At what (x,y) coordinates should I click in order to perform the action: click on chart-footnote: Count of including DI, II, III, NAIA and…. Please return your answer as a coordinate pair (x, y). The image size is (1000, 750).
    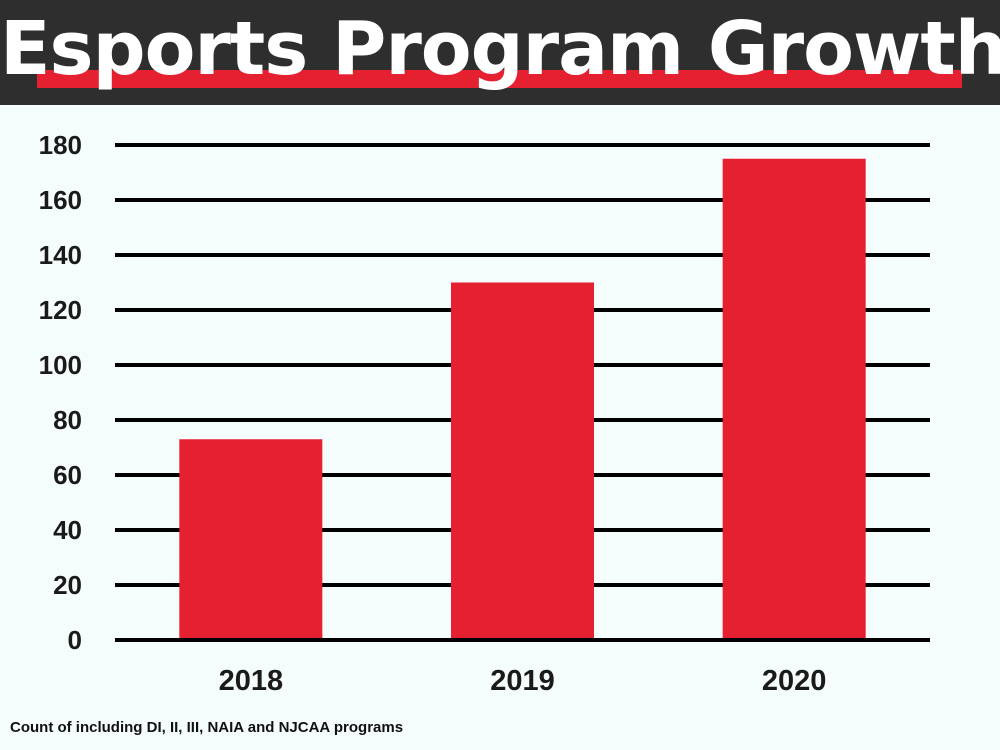
    Looking at the image, I should click on (207, 727).